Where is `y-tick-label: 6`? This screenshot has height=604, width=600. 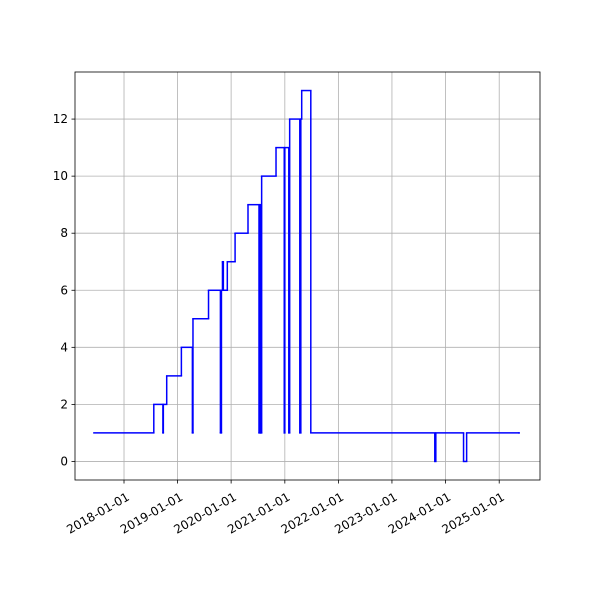 y-tick-label: 6 is located at coordinates (64, 290).